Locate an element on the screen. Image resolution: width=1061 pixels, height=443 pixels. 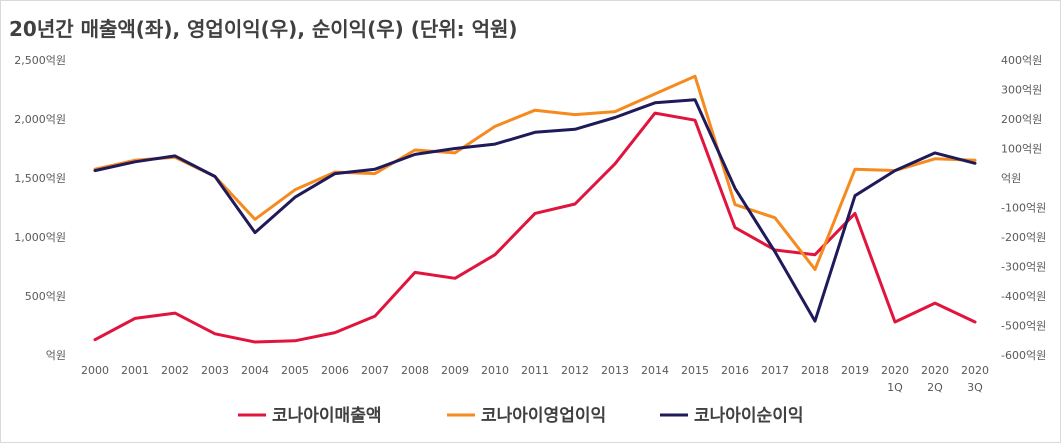
x-axis-tick-label: 2006 is located at coordinates (335, 370).